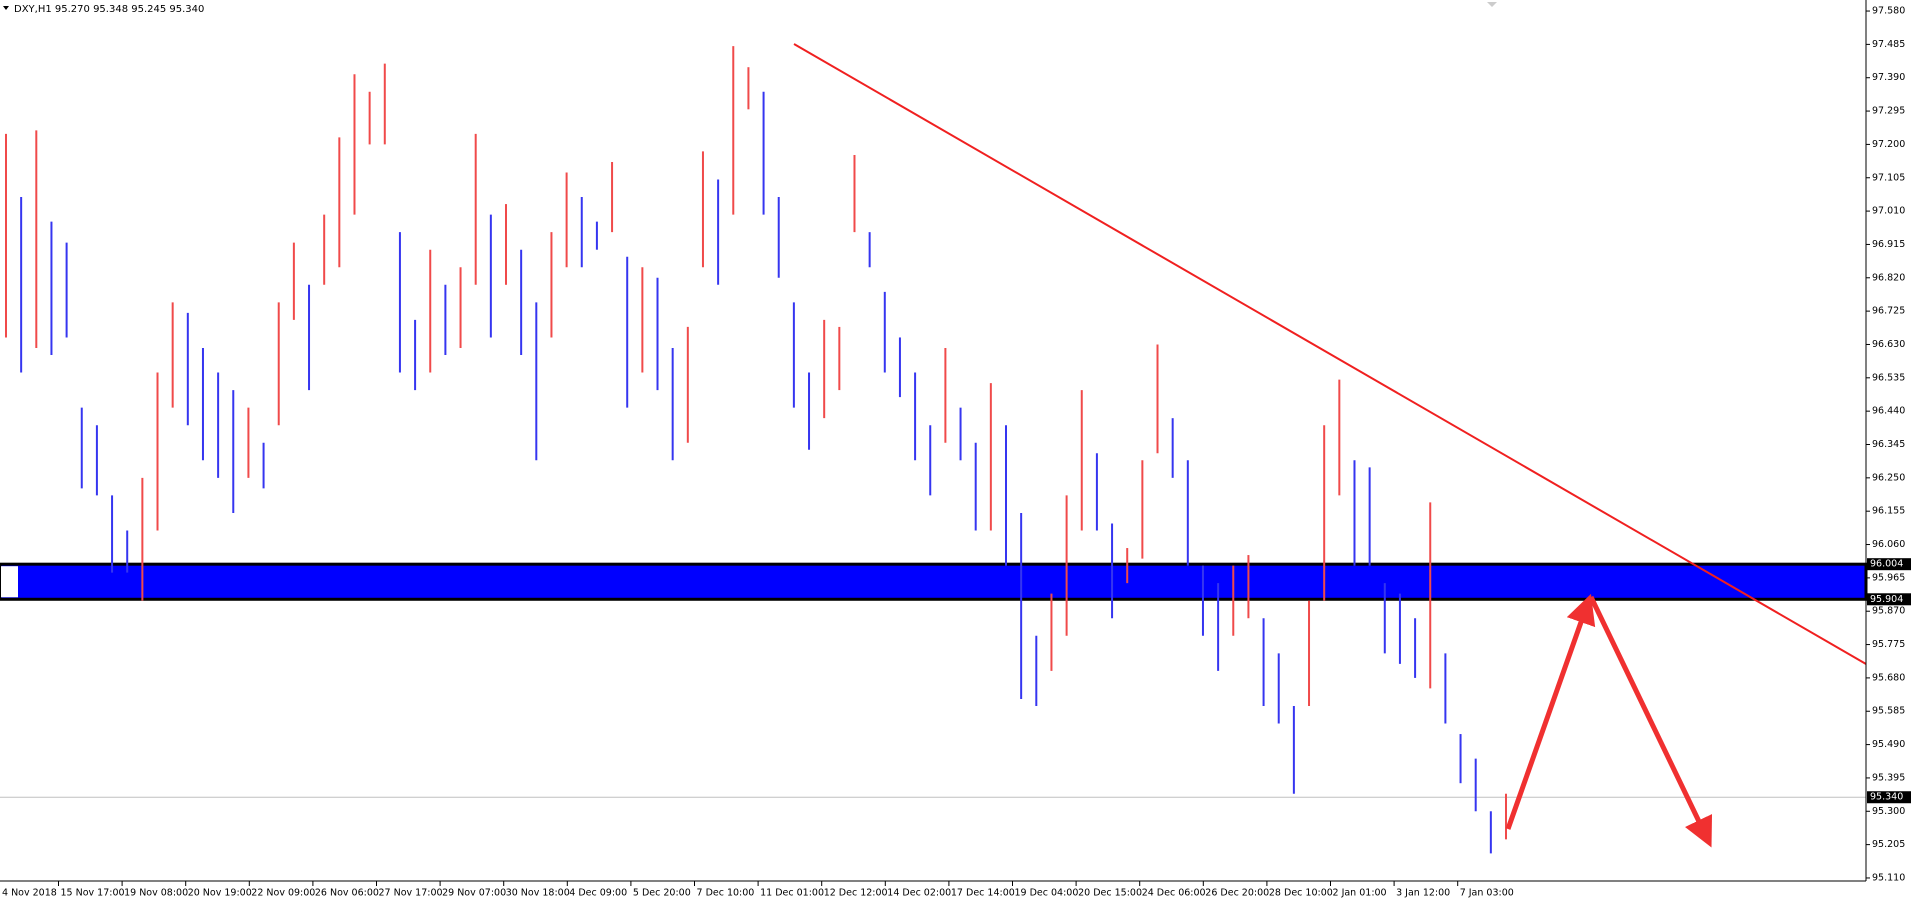 The height and width of the screenshot is (900, 1911). I want to click on x-tick-label: 11 Dec 01:00, so click(792, 893).